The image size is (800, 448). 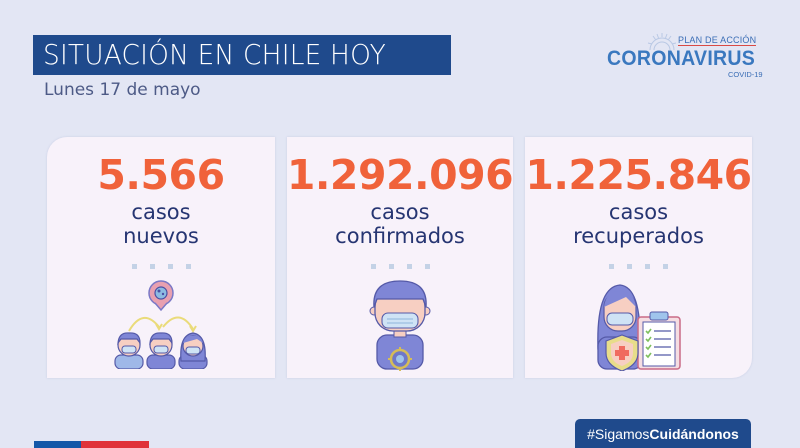 I want to click on new-cases-label: casos nuevos, so click(x=161, y=224).